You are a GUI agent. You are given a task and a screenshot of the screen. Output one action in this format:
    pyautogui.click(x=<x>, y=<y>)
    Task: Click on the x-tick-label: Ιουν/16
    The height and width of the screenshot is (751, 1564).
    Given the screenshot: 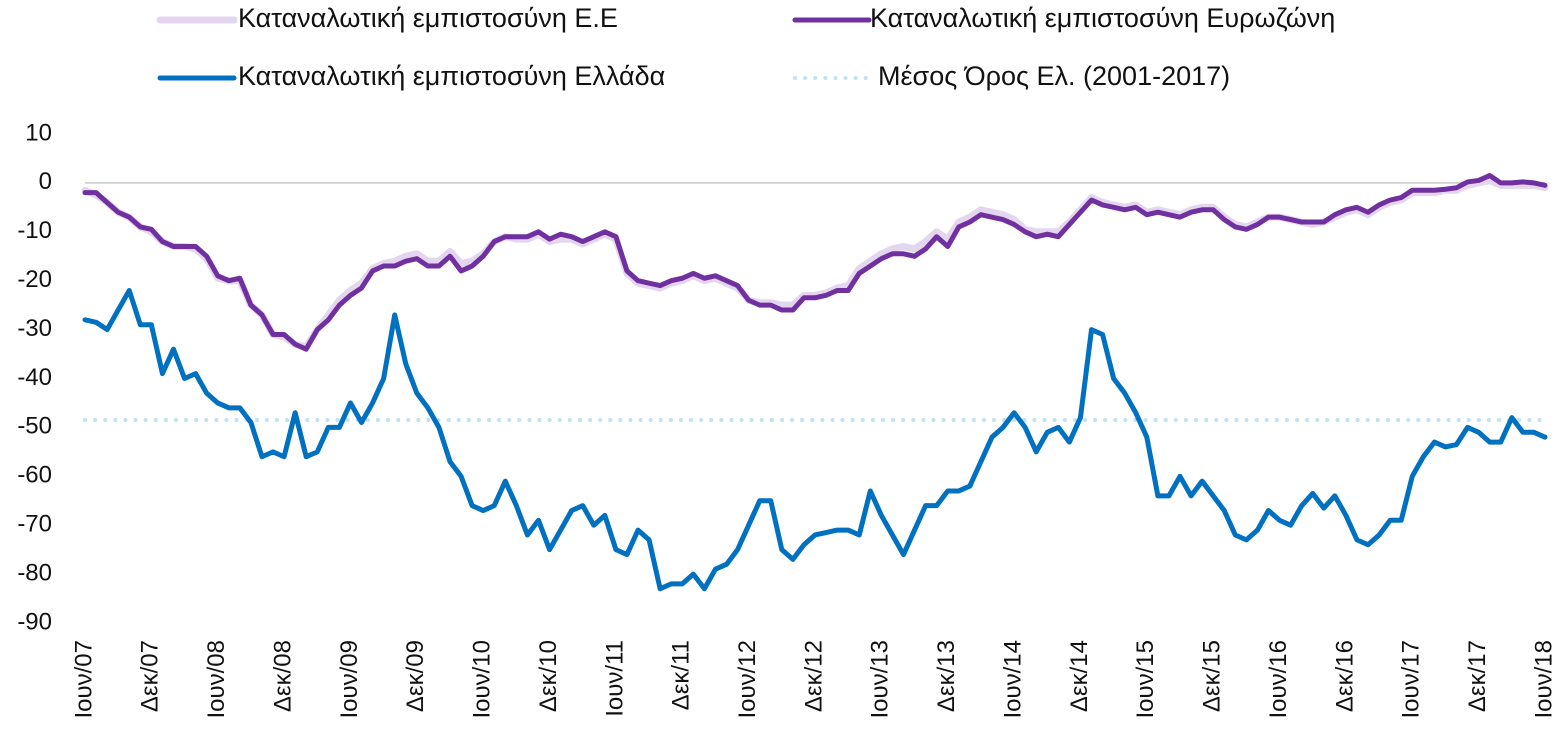 What is the action you would take?
    pyautogui.click(x=1278, y=679)
    